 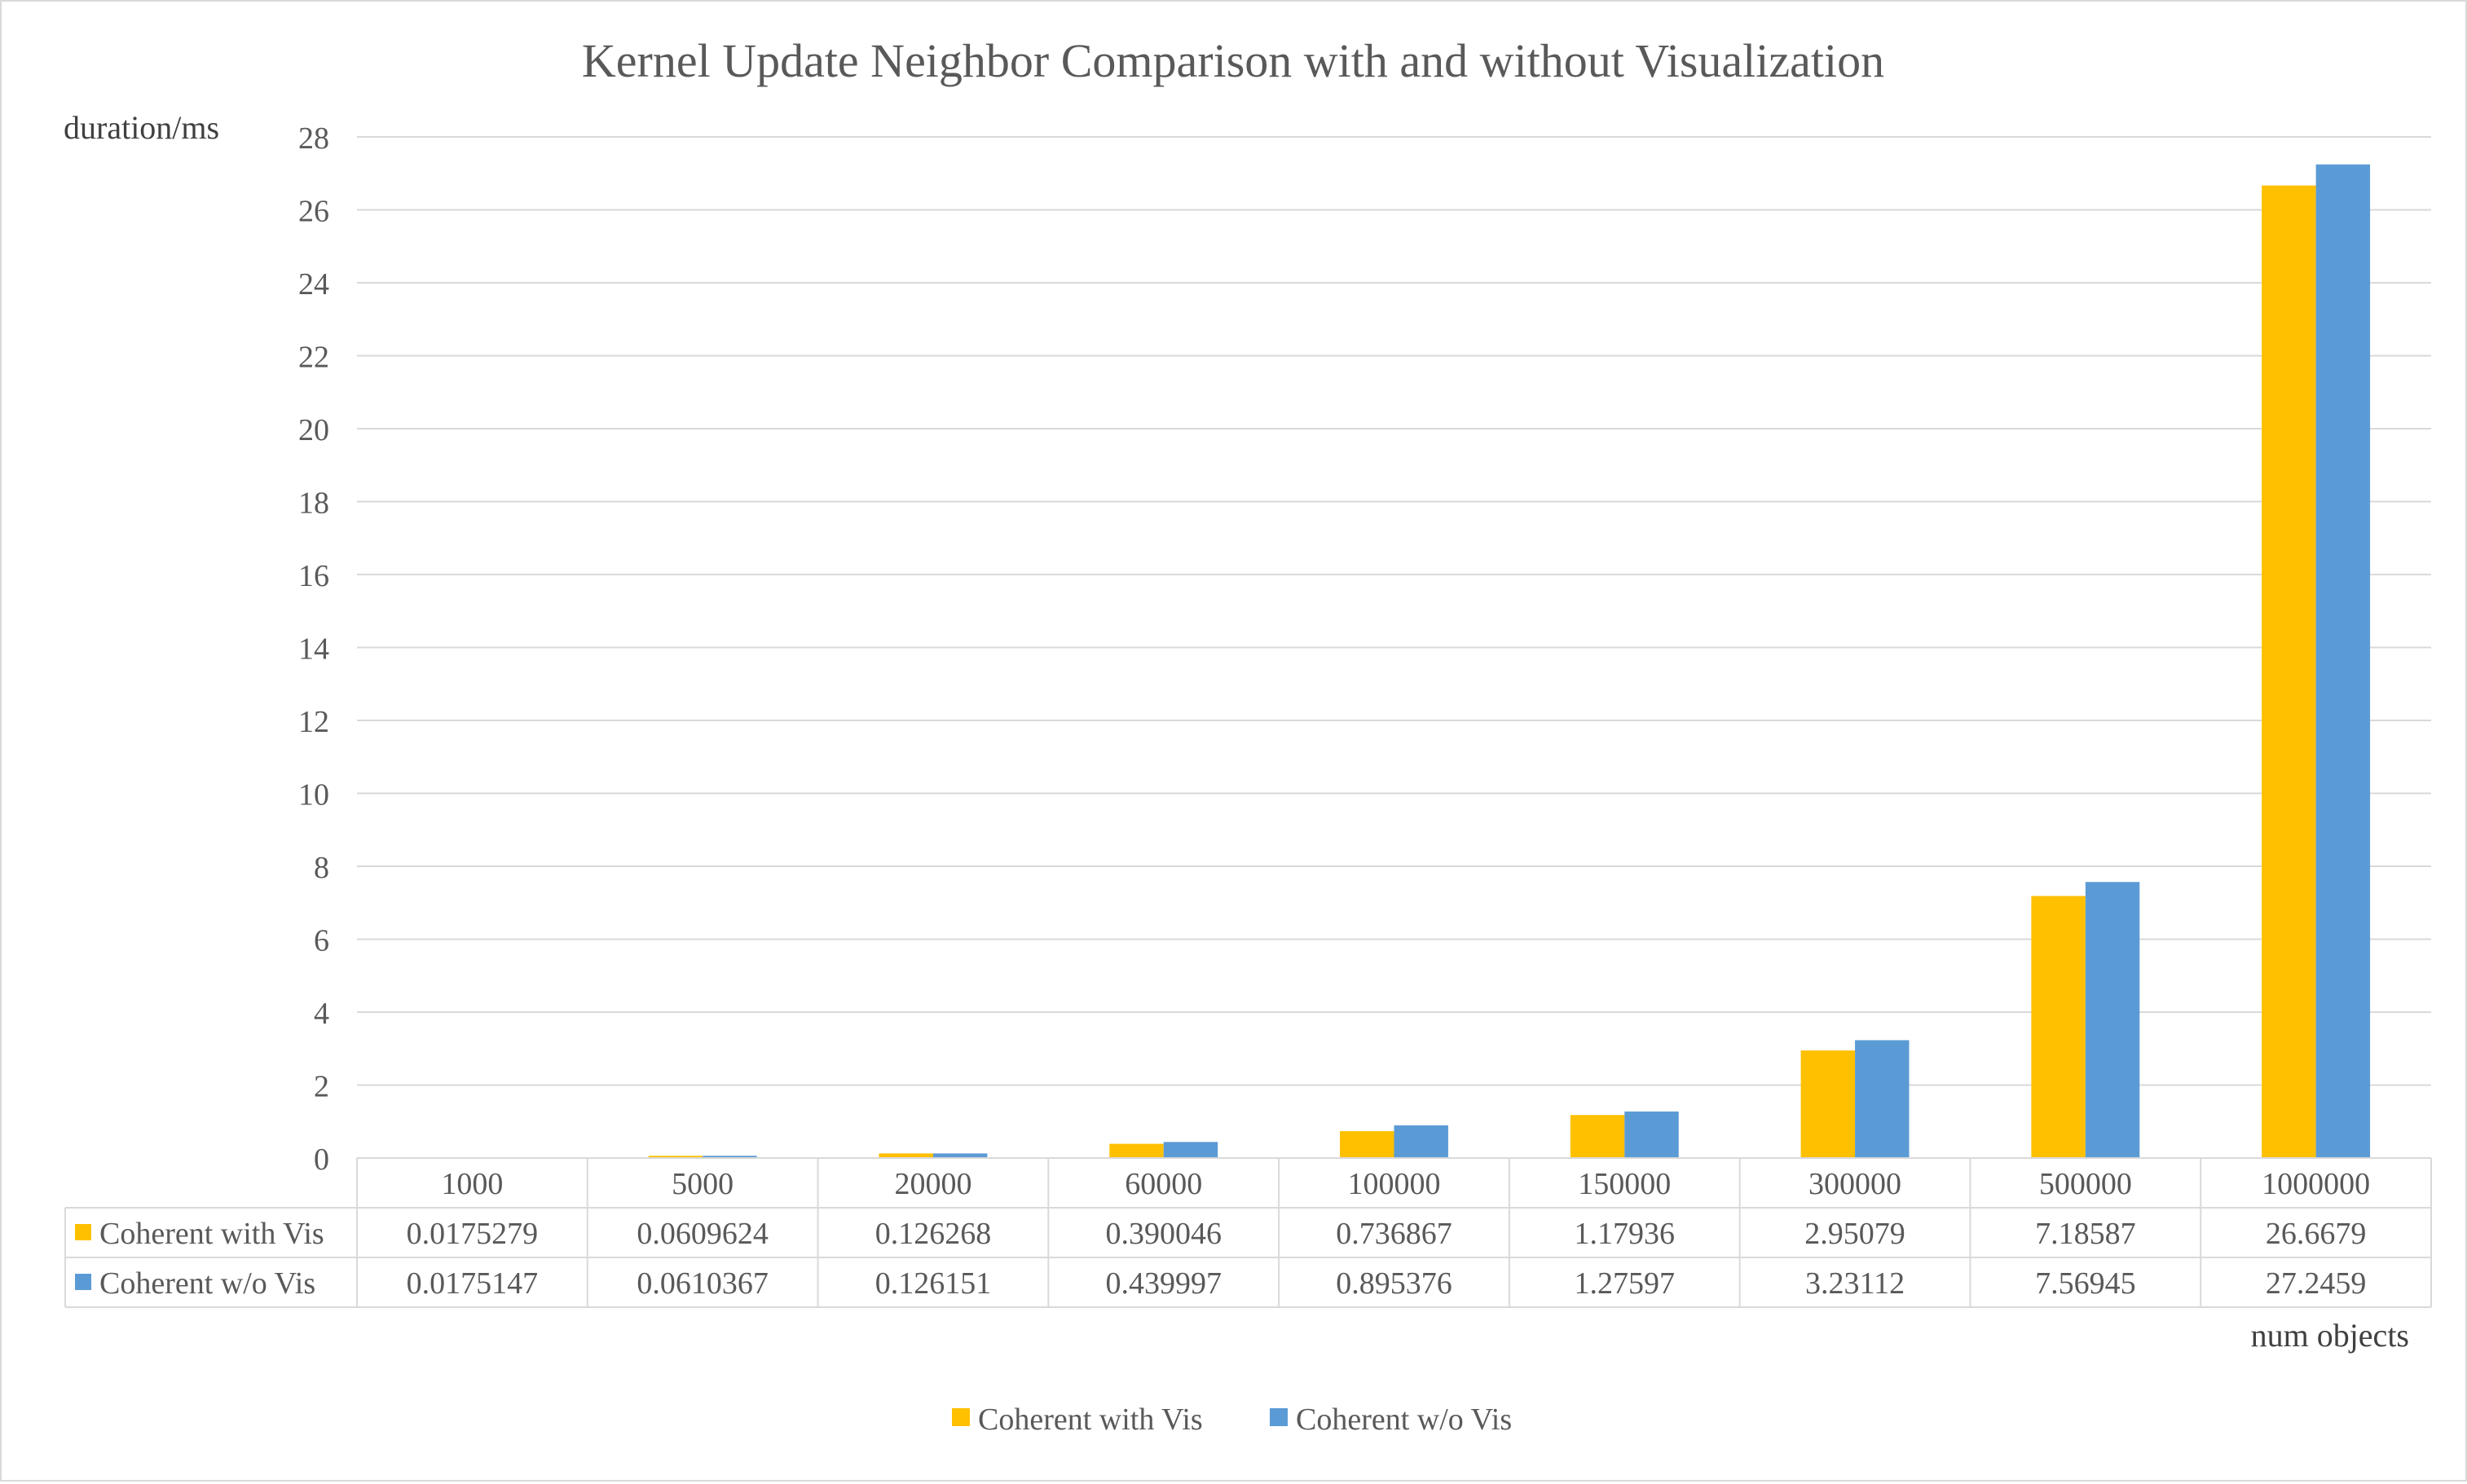 What do you see at coordinates (142, 127) in the screenshot?
I see `y-axis-label: duration/ms` at bounding box center [142, 127].